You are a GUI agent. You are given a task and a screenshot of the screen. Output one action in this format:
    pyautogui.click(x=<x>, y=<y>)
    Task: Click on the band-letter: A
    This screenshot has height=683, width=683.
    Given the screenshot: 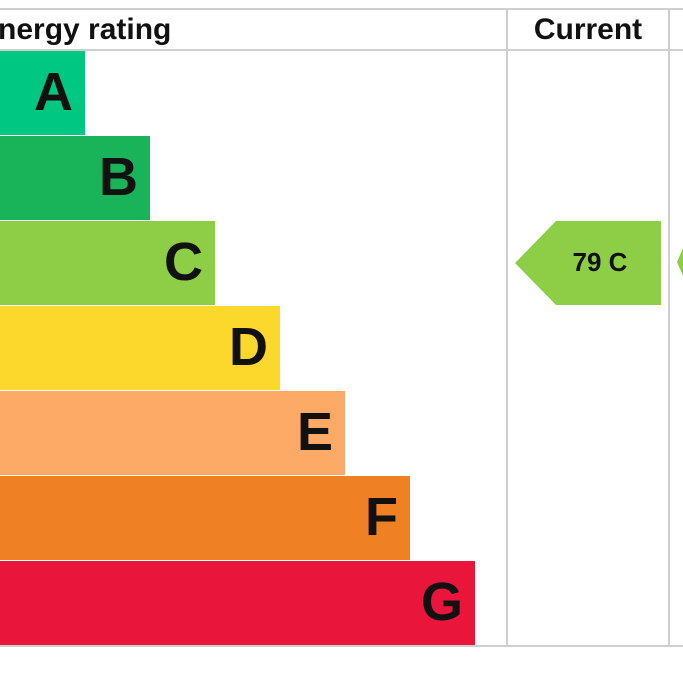 What is the action you would take?
    pyautogui.click(x=53, y=92)
    